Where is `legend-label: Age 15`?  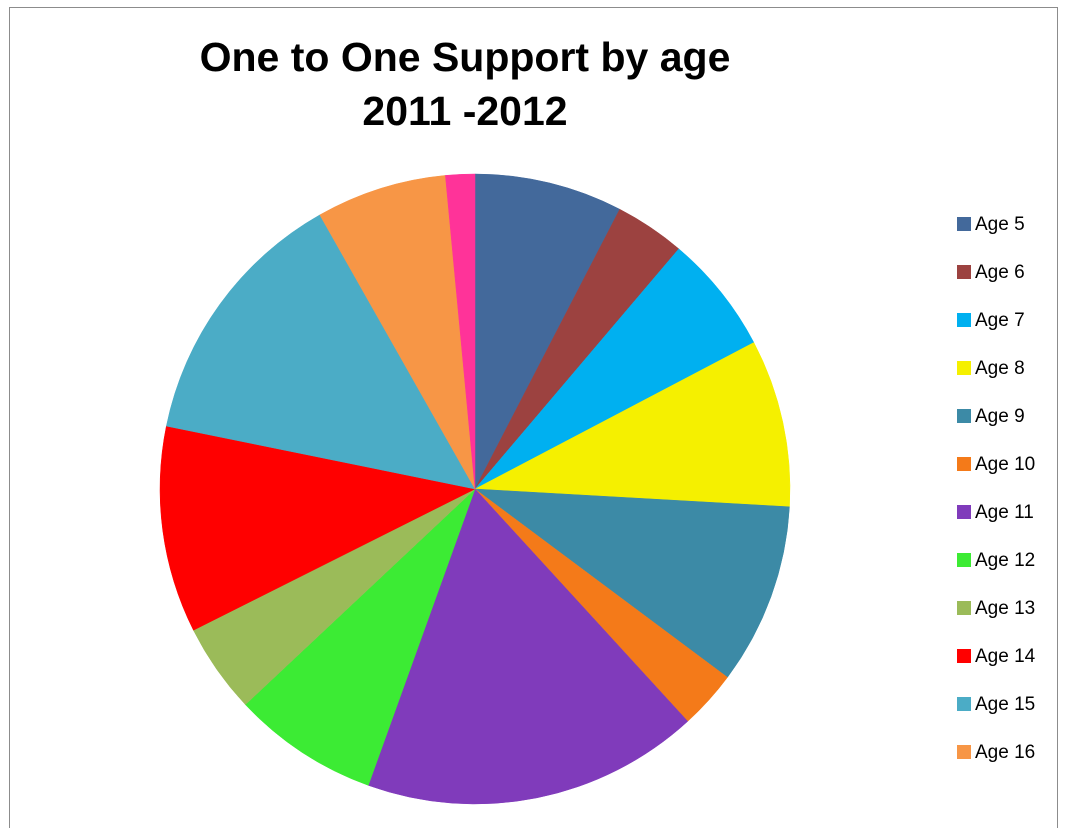 legend-label: Age 15 is located at coordinates (1005, 704).